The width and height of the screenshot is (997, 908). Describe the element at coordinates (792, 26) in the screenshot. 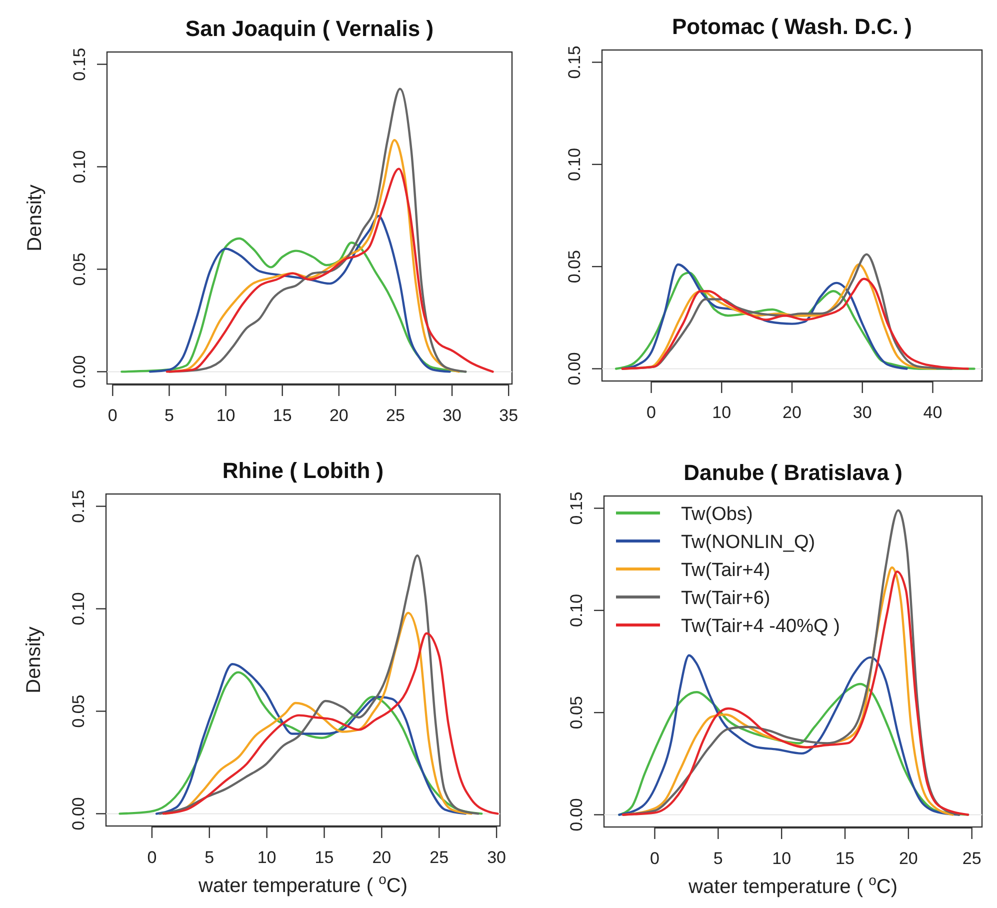

I see `chart-title: Potomac ( Wash. D.C. )` at that location.